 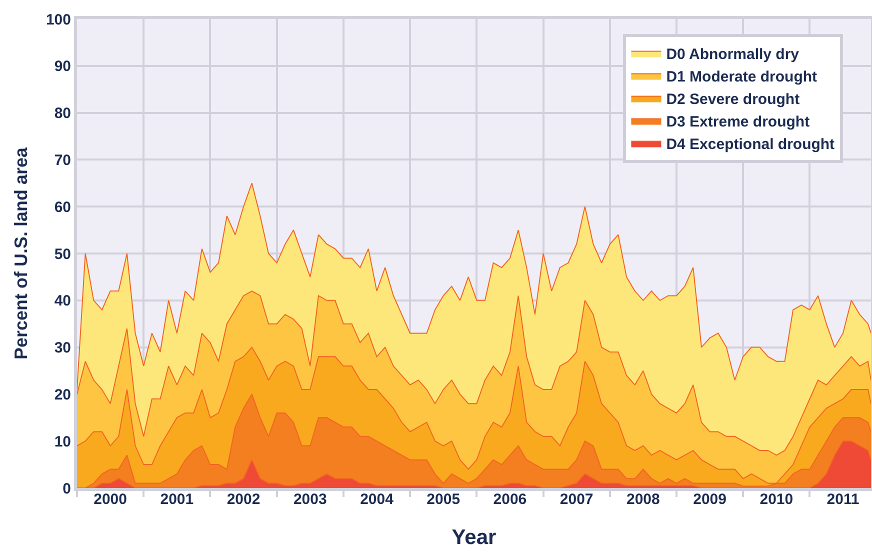 What do you see at coordinates (62, 67) in the screenshot?
I see `y-tick-label: 90` at bounding box center [62, 67].